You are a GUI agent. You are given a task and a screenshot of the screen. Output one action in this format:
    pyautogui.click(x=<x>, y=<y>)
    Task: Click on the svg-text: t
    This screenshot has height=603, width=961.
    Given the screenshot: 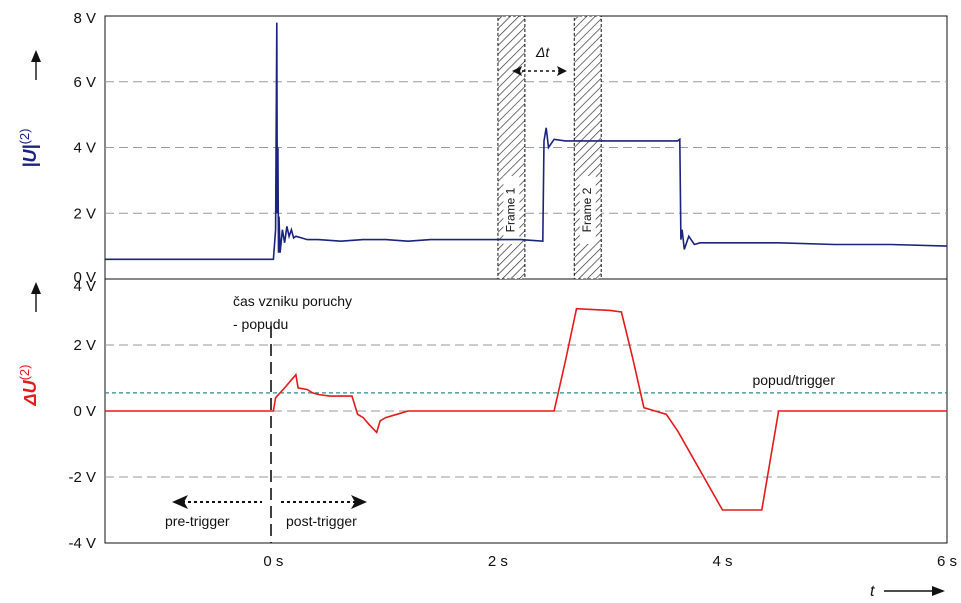 What is the action you would take?
    pyautogui.click(x=872, y=591)
    